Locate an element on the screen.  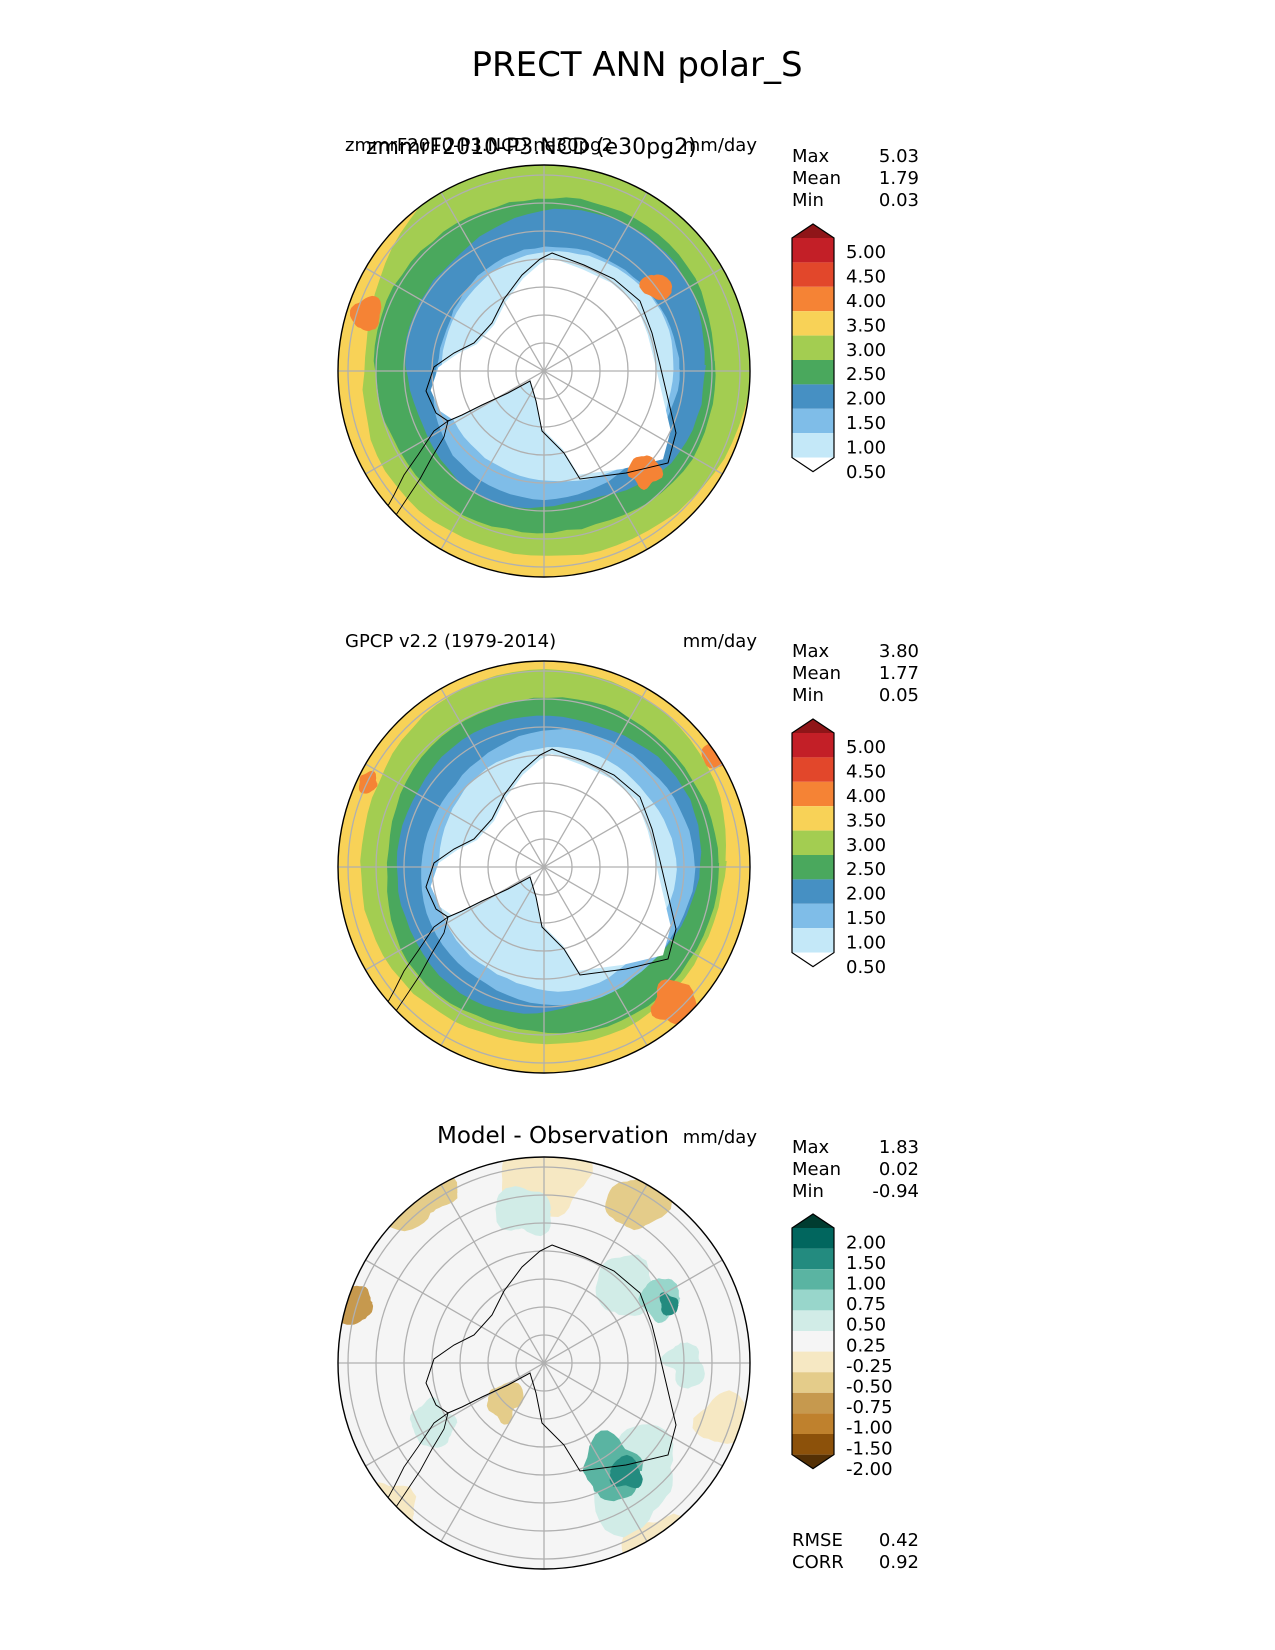
stat-value-min: 0.05 is located at coordinates (899, 695).